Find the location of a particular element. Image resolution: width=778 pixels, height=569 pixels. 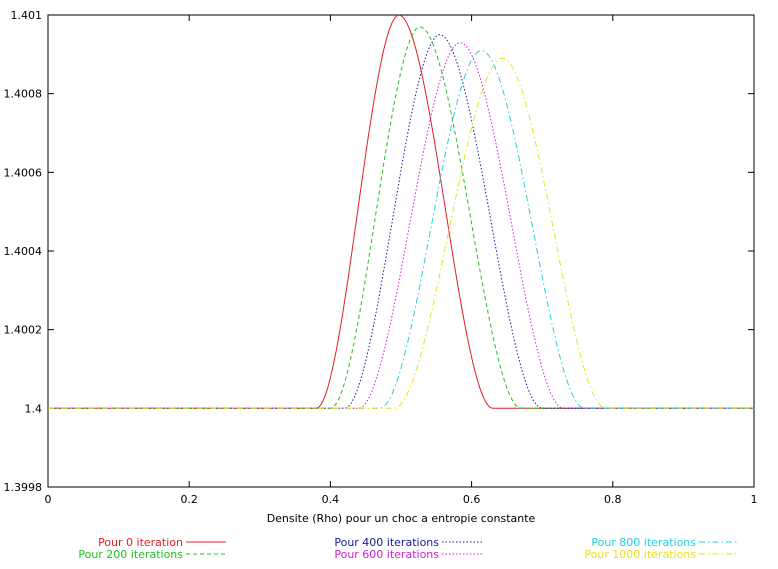

legend-label: Pour 200 iterations is located at coordinates (130, 554).